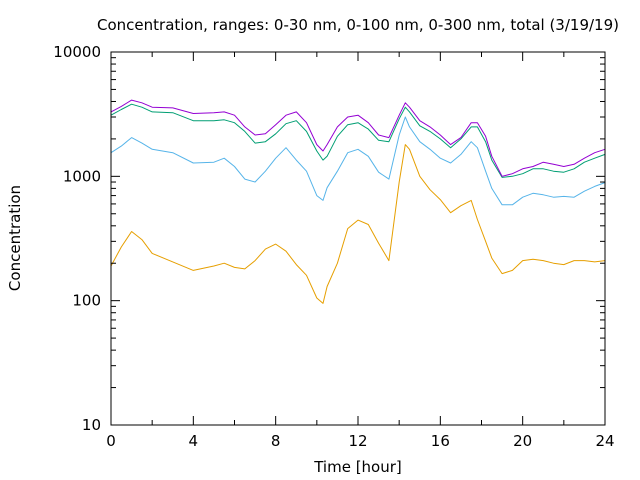 This screenshot has height=480, width=640. I want to click on x-axis-label: Time [hour], so click(357, 467).